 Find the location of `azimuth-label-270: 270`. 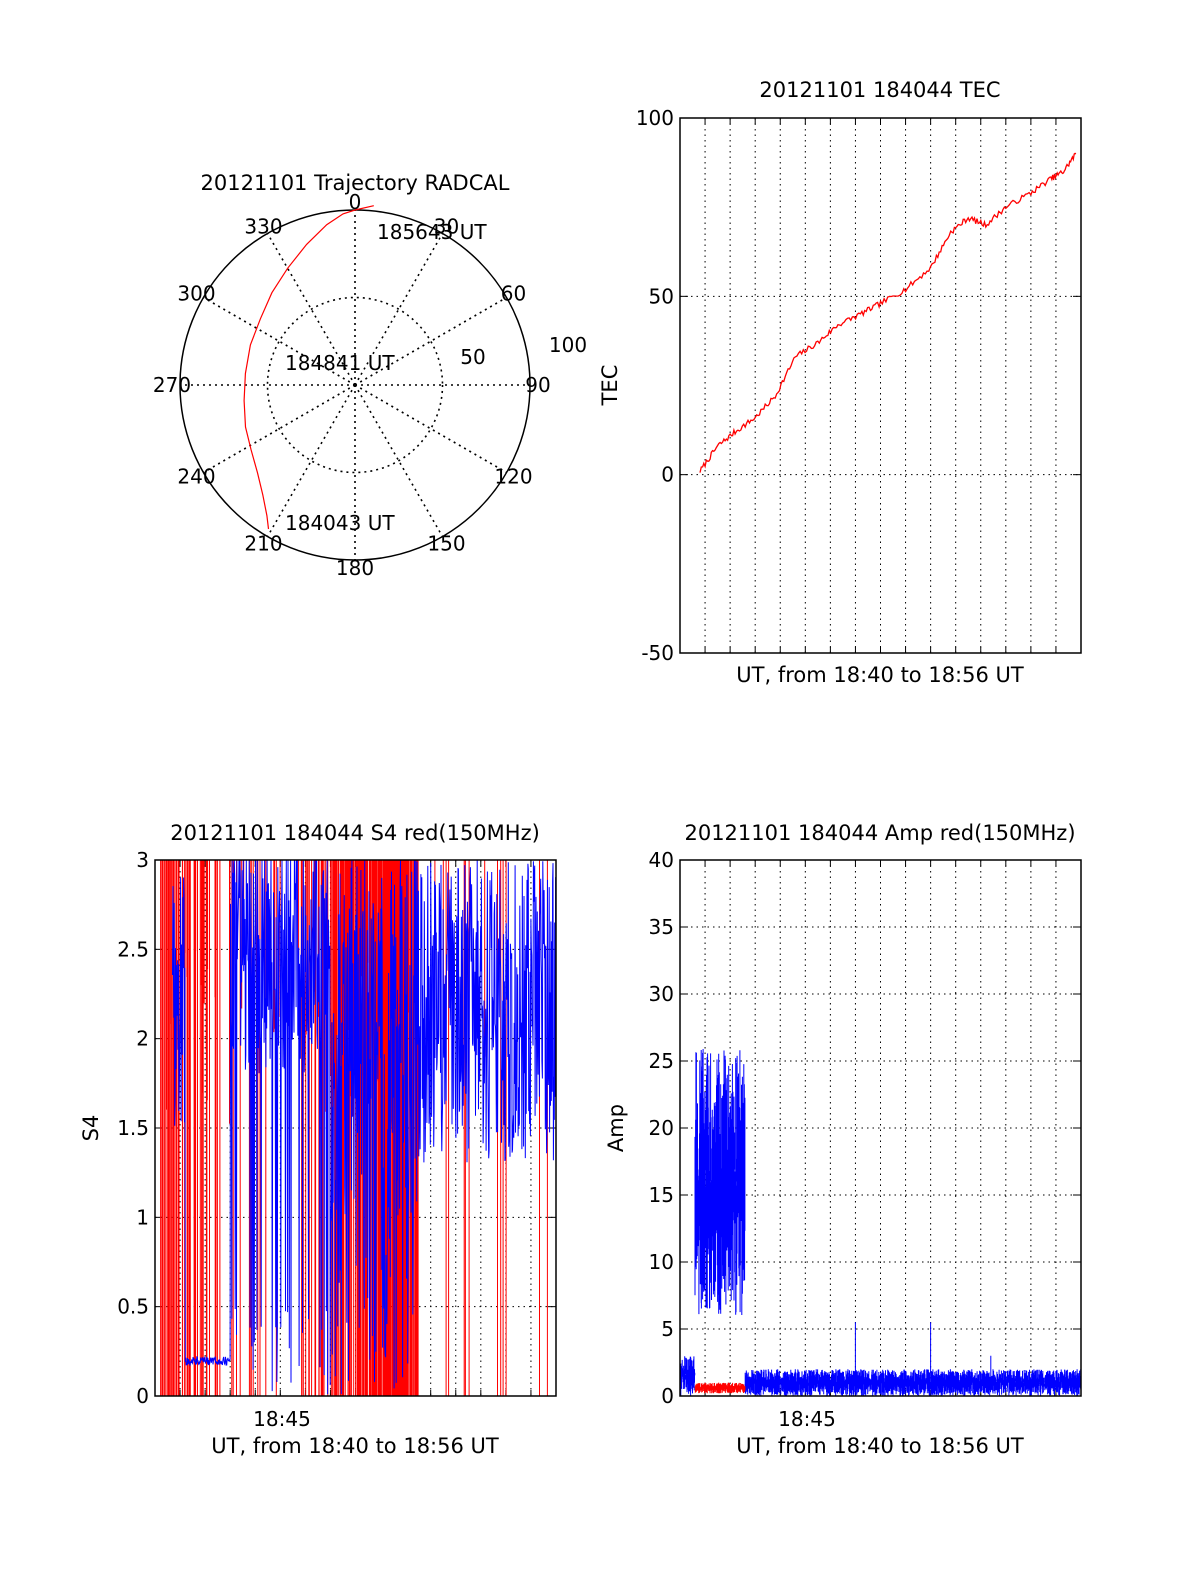

azimuth-label-270: 270 is located at coordinates (172, 385).